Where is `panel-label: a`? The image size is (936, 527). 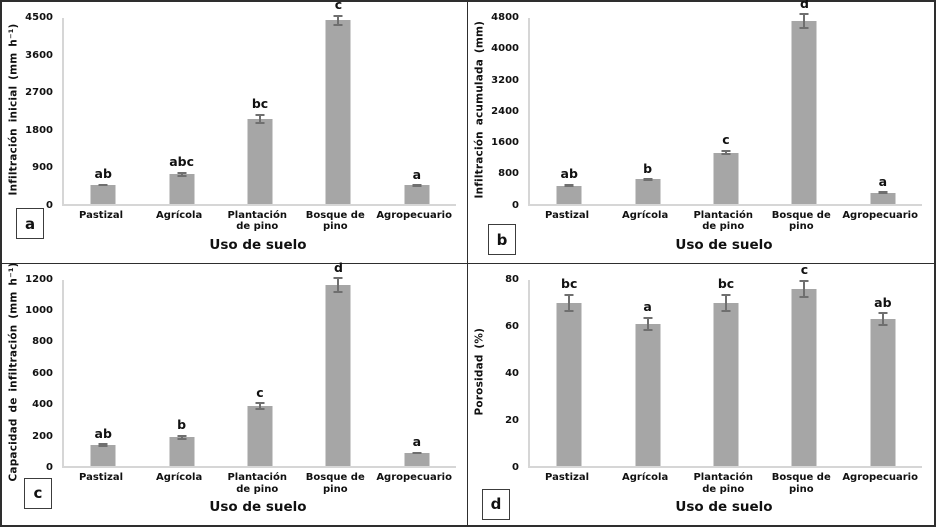
panel-label: a is located at coordinates (30, 223).